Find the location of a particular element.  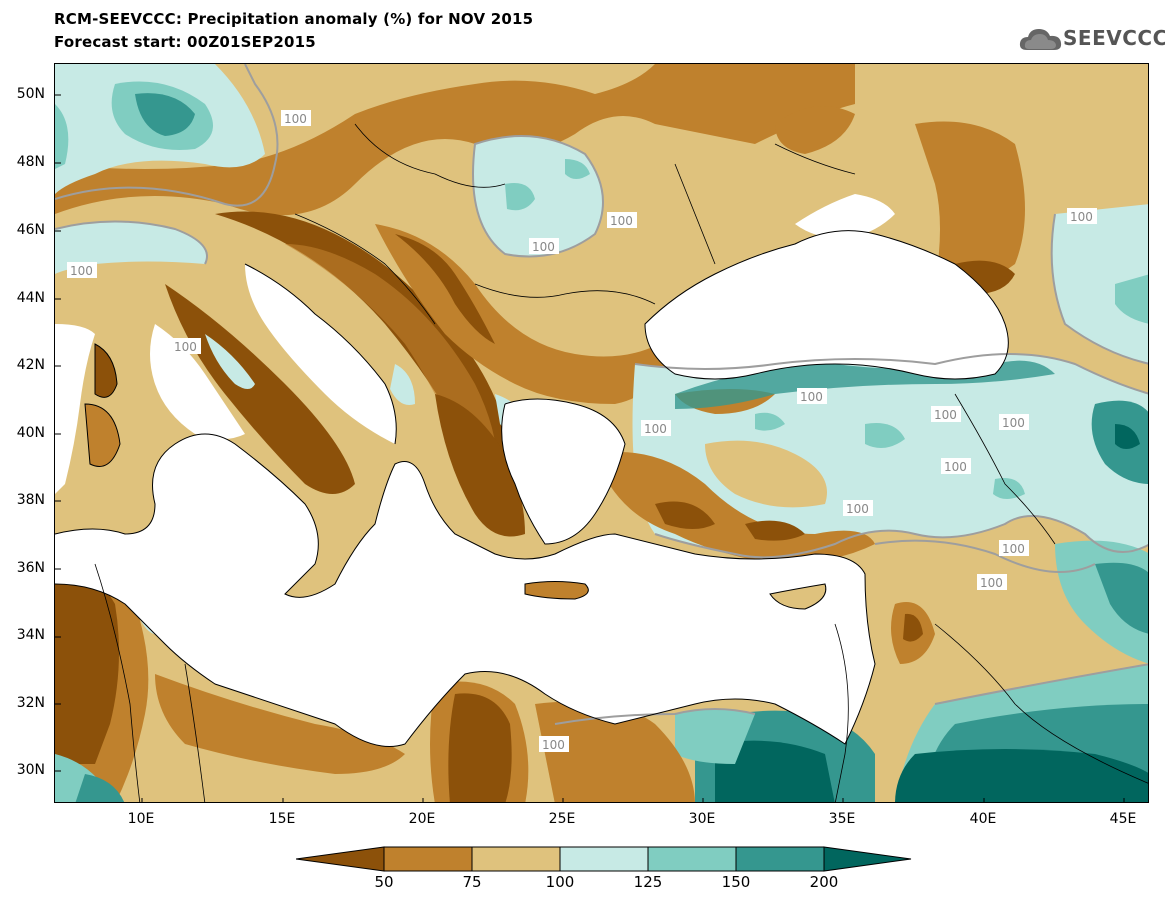

seevccc-logo: SEEVCCC is located at coordinates (1092, 40).